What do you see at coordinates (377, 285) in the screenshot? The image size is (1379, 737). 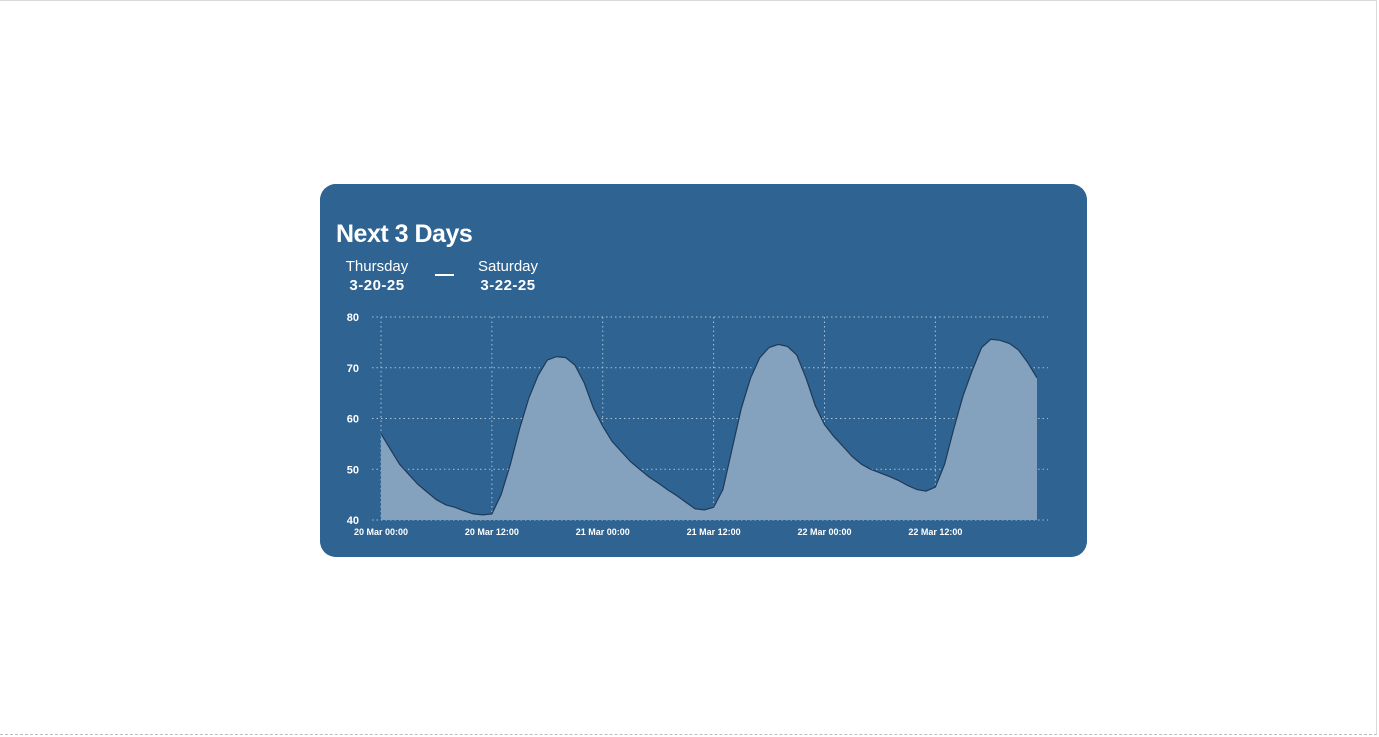 I see `range-start-date: 3-20-25` at bounding box center [377, 285].